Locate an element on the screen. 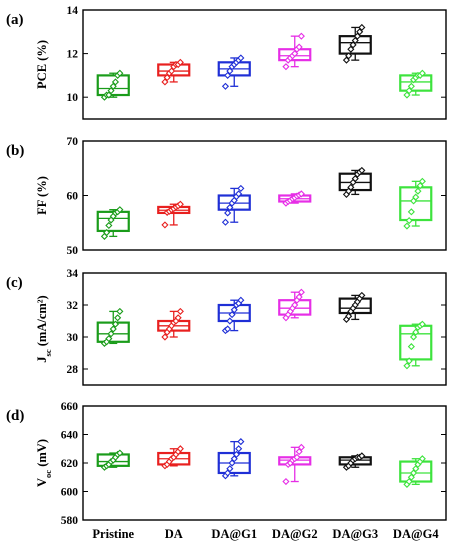 The image size is (460, 550). panel-label: (c) is located at coordinates (14, 283).